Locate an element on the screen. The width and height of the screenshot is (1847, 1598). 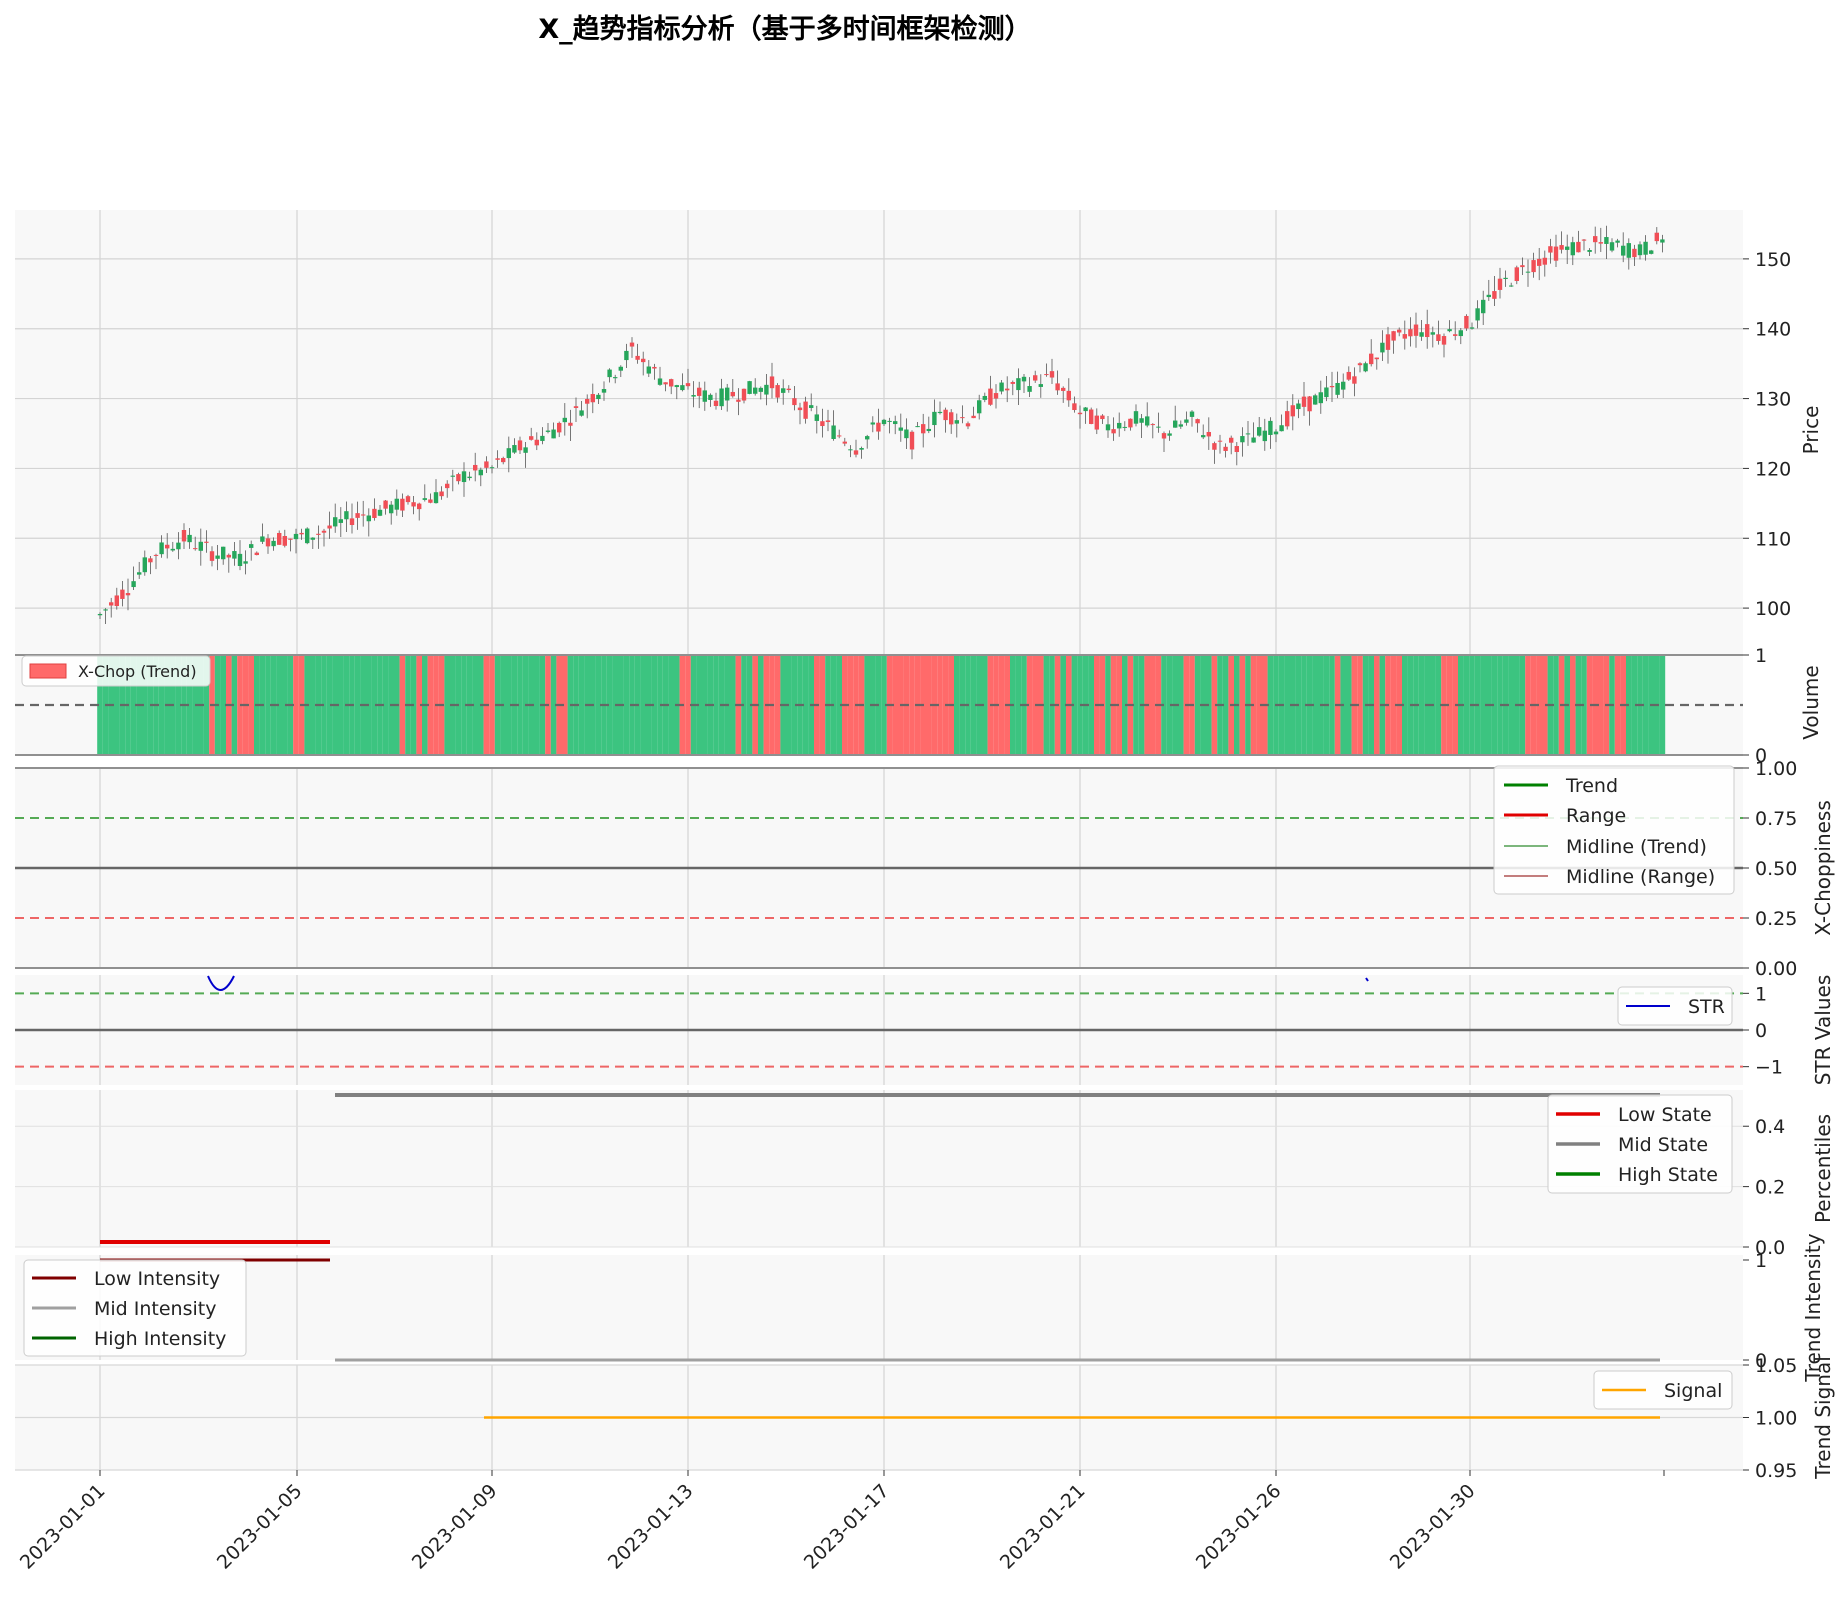
intensity-legend-high: High Intensity is located at coordinates (160, 1339).